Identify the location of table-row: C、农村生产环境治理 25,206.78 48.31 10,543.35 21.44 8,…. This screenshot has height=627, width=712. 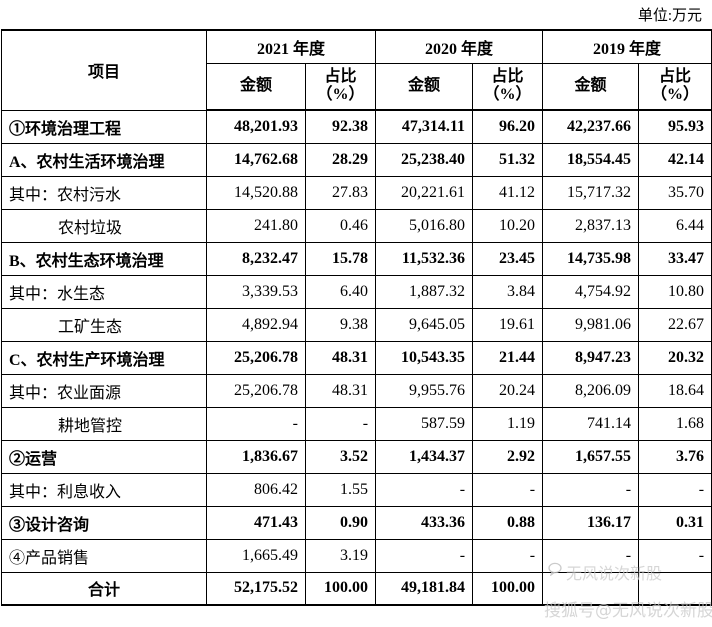
(356, 357).